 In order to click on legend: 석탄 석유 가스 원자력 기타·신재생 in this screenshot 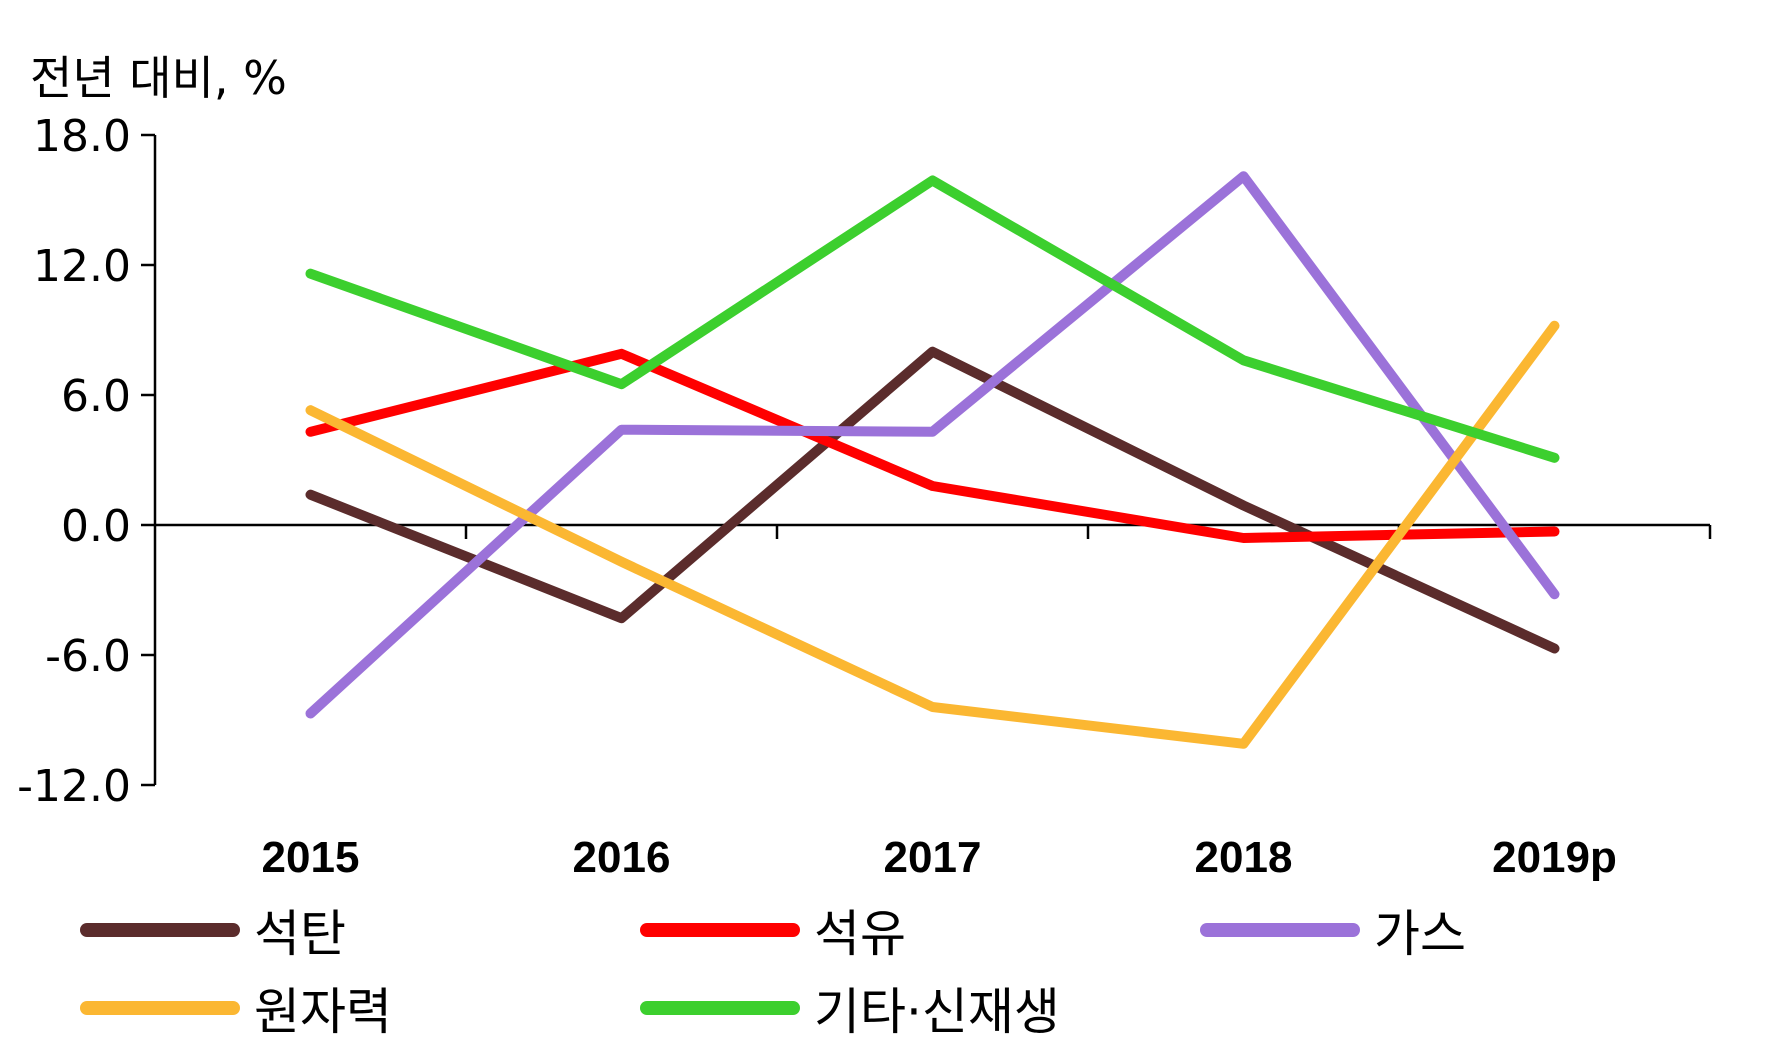, I will do `click(890, 975)`.